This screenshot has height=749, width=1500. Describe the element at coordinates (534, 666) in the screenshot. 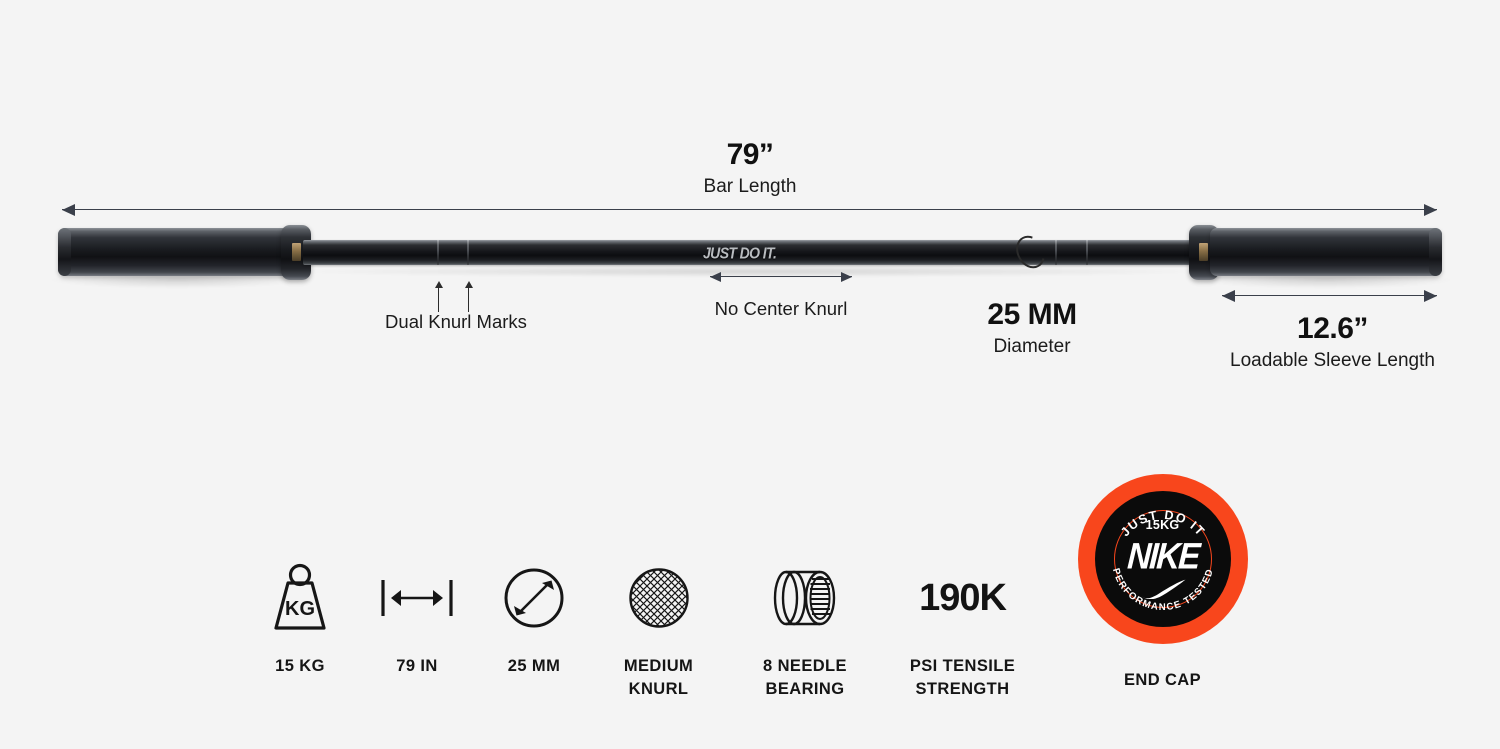

I see `spec-diameter-label: 25 MM` at that location.